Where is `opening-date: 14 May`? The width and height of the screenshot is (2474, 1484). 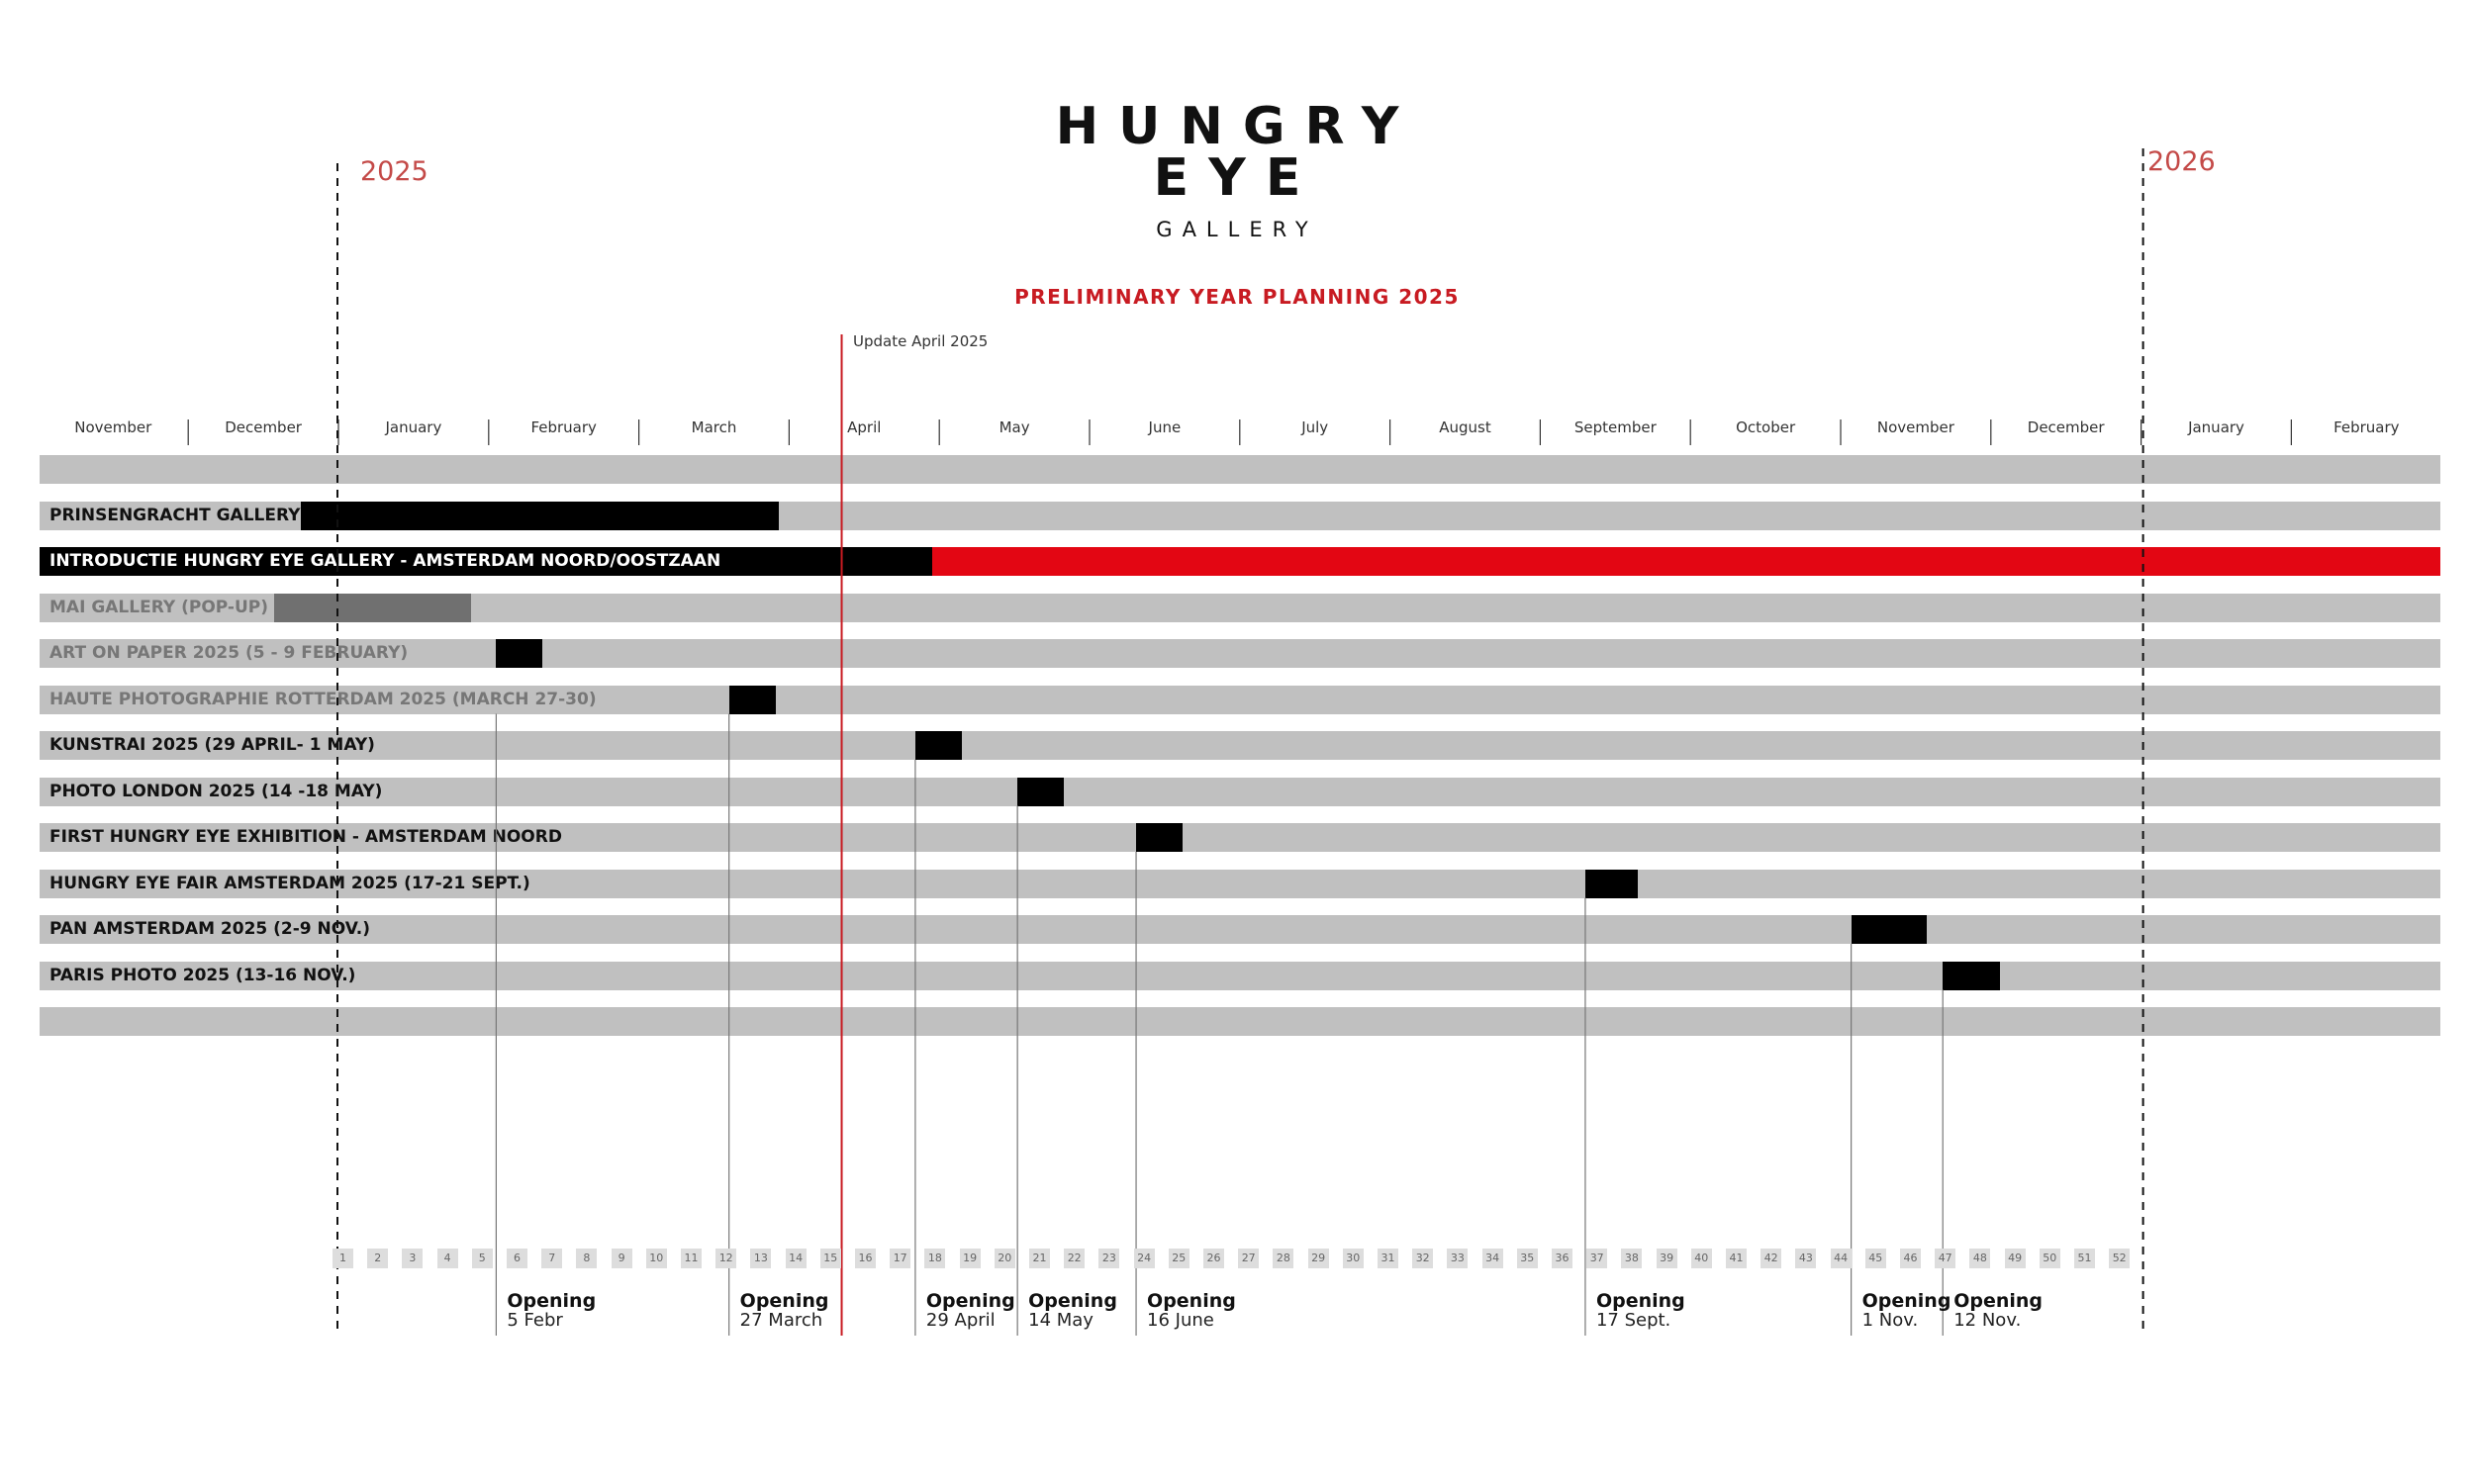 opening-date: 14 May is located at coordinates (1061, 1320).